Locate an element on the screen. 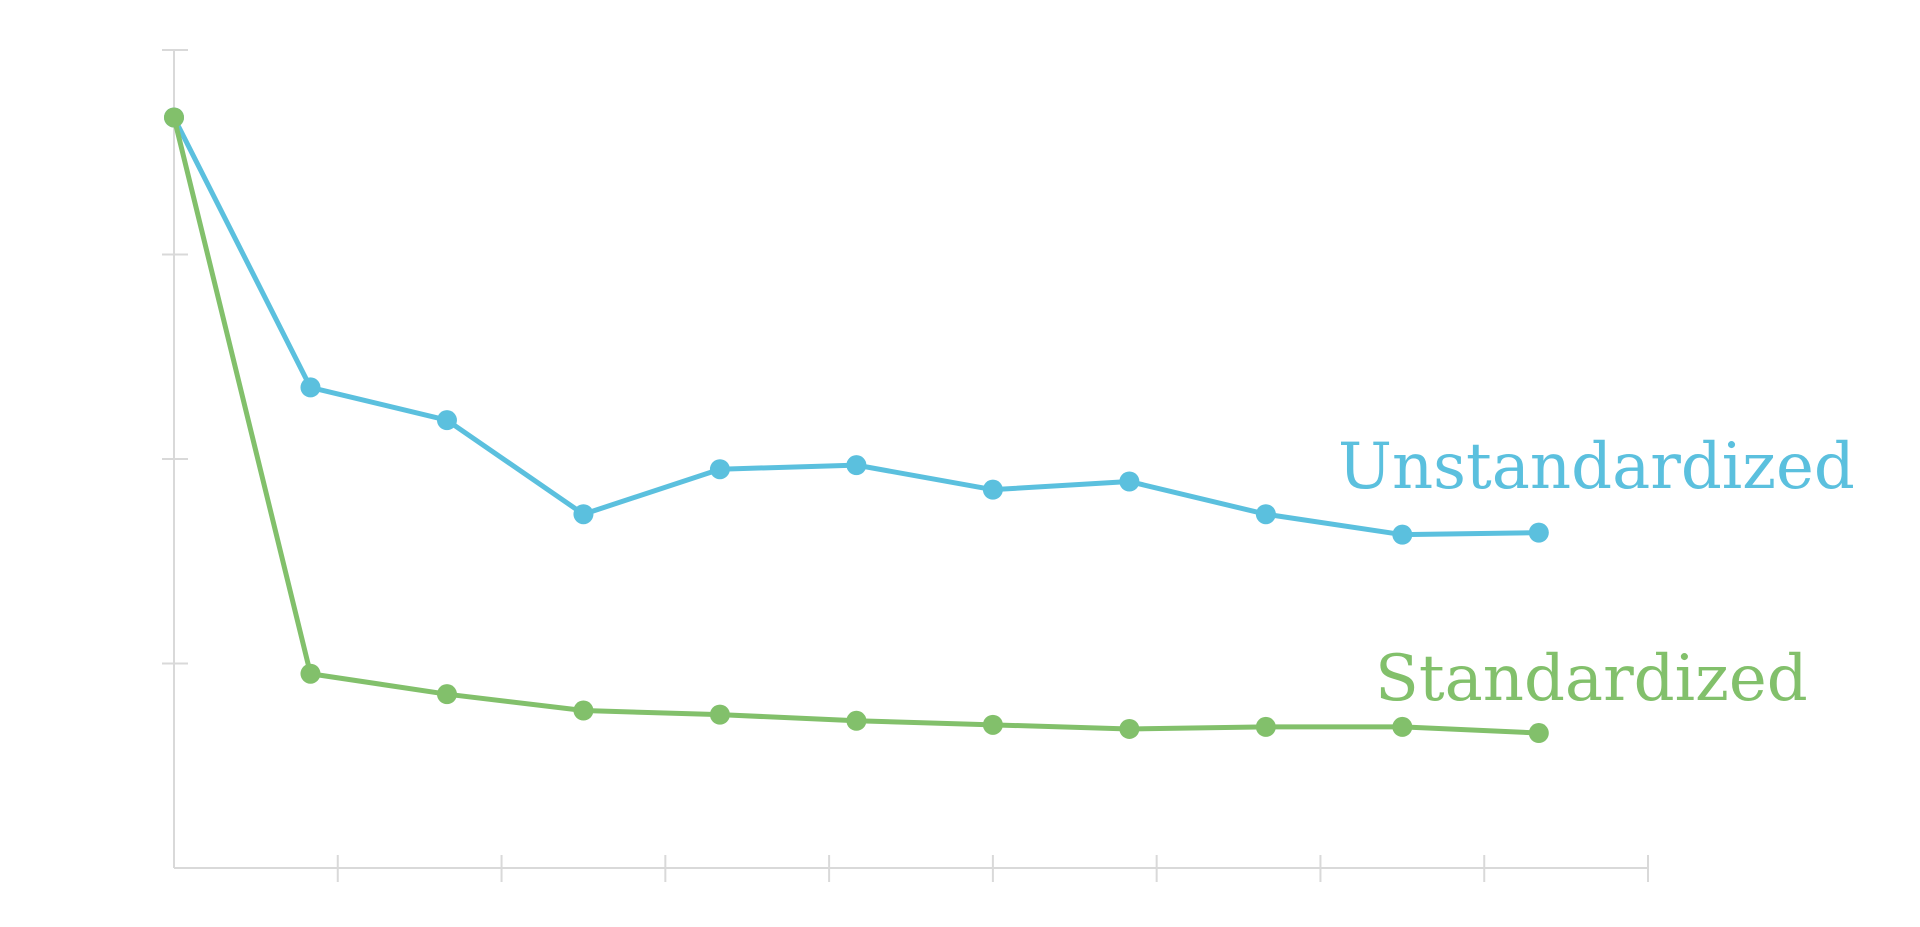 The width and height of the screenshot is (1920, 927). y-axis-ticks is located at coordinates (175, 459).